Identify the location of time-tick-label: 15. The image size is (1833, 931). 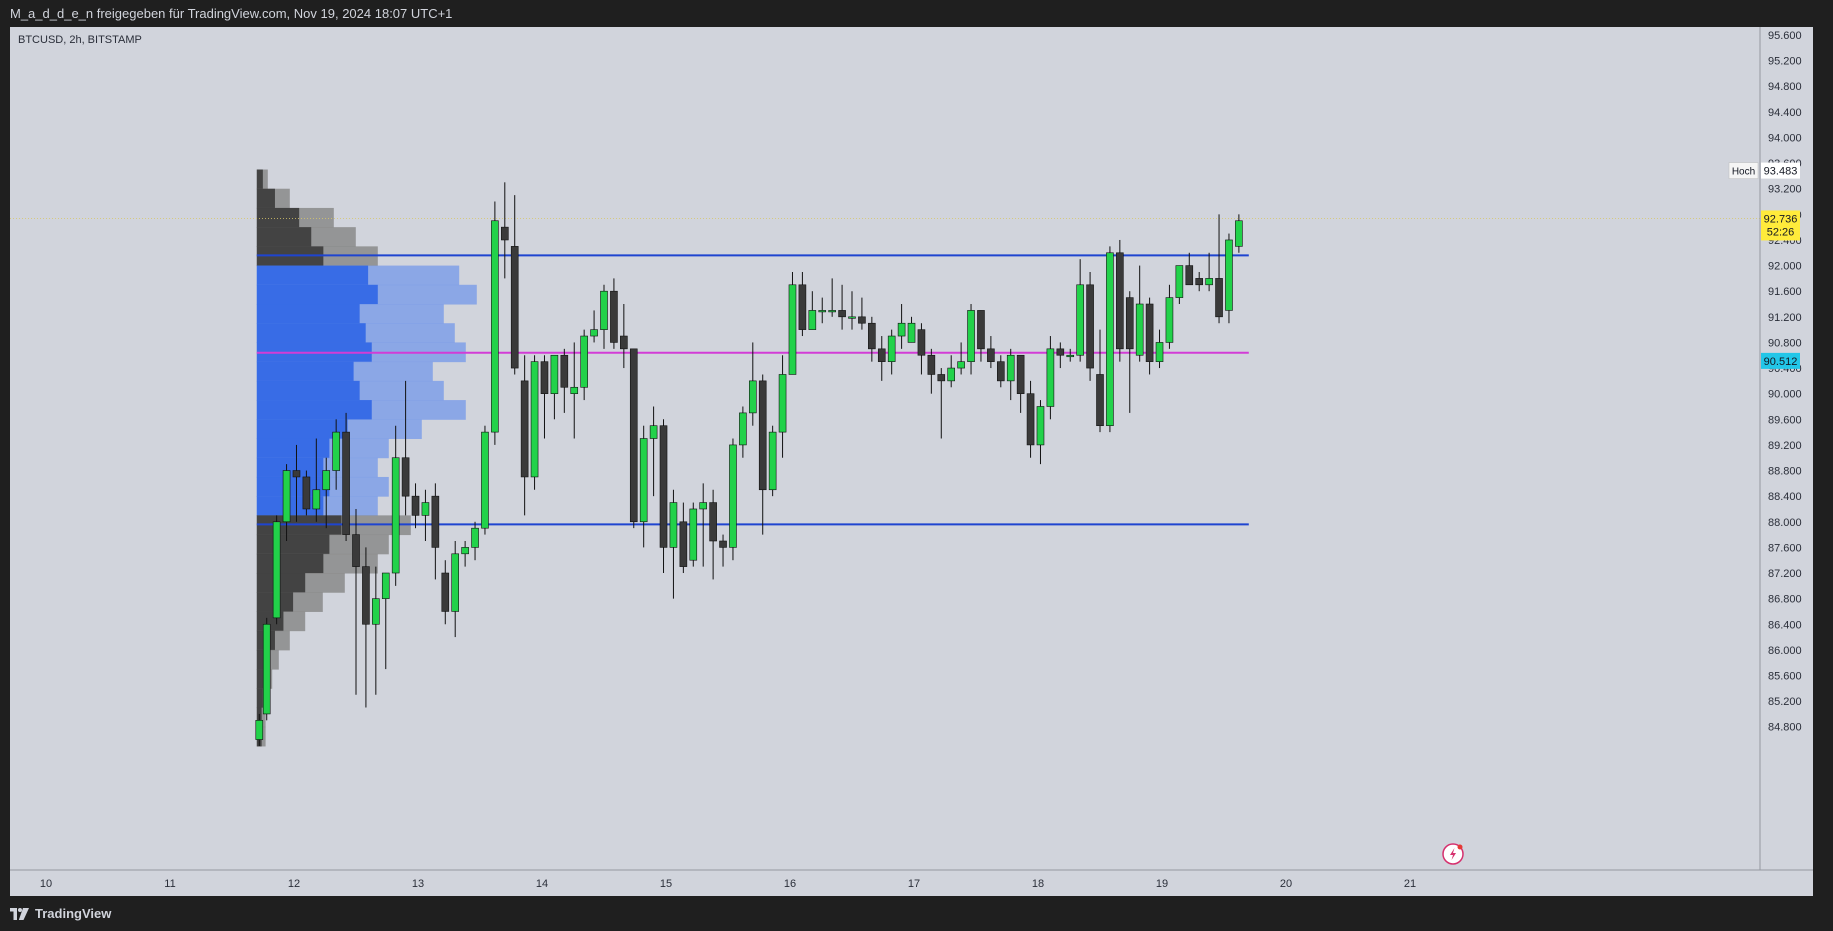
(666, 884).